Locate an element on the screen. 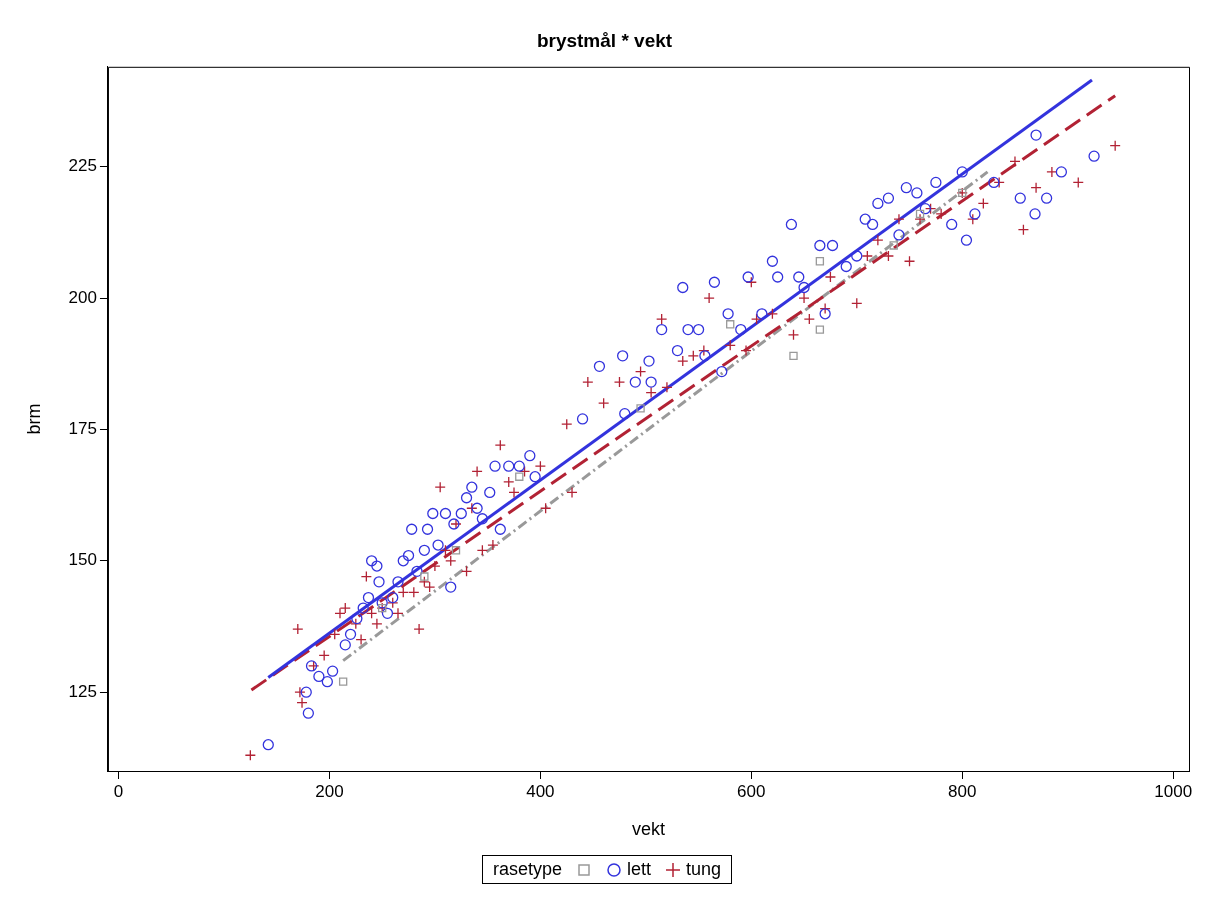  y-tick-label: 225 is located at coordinates (82, 166).